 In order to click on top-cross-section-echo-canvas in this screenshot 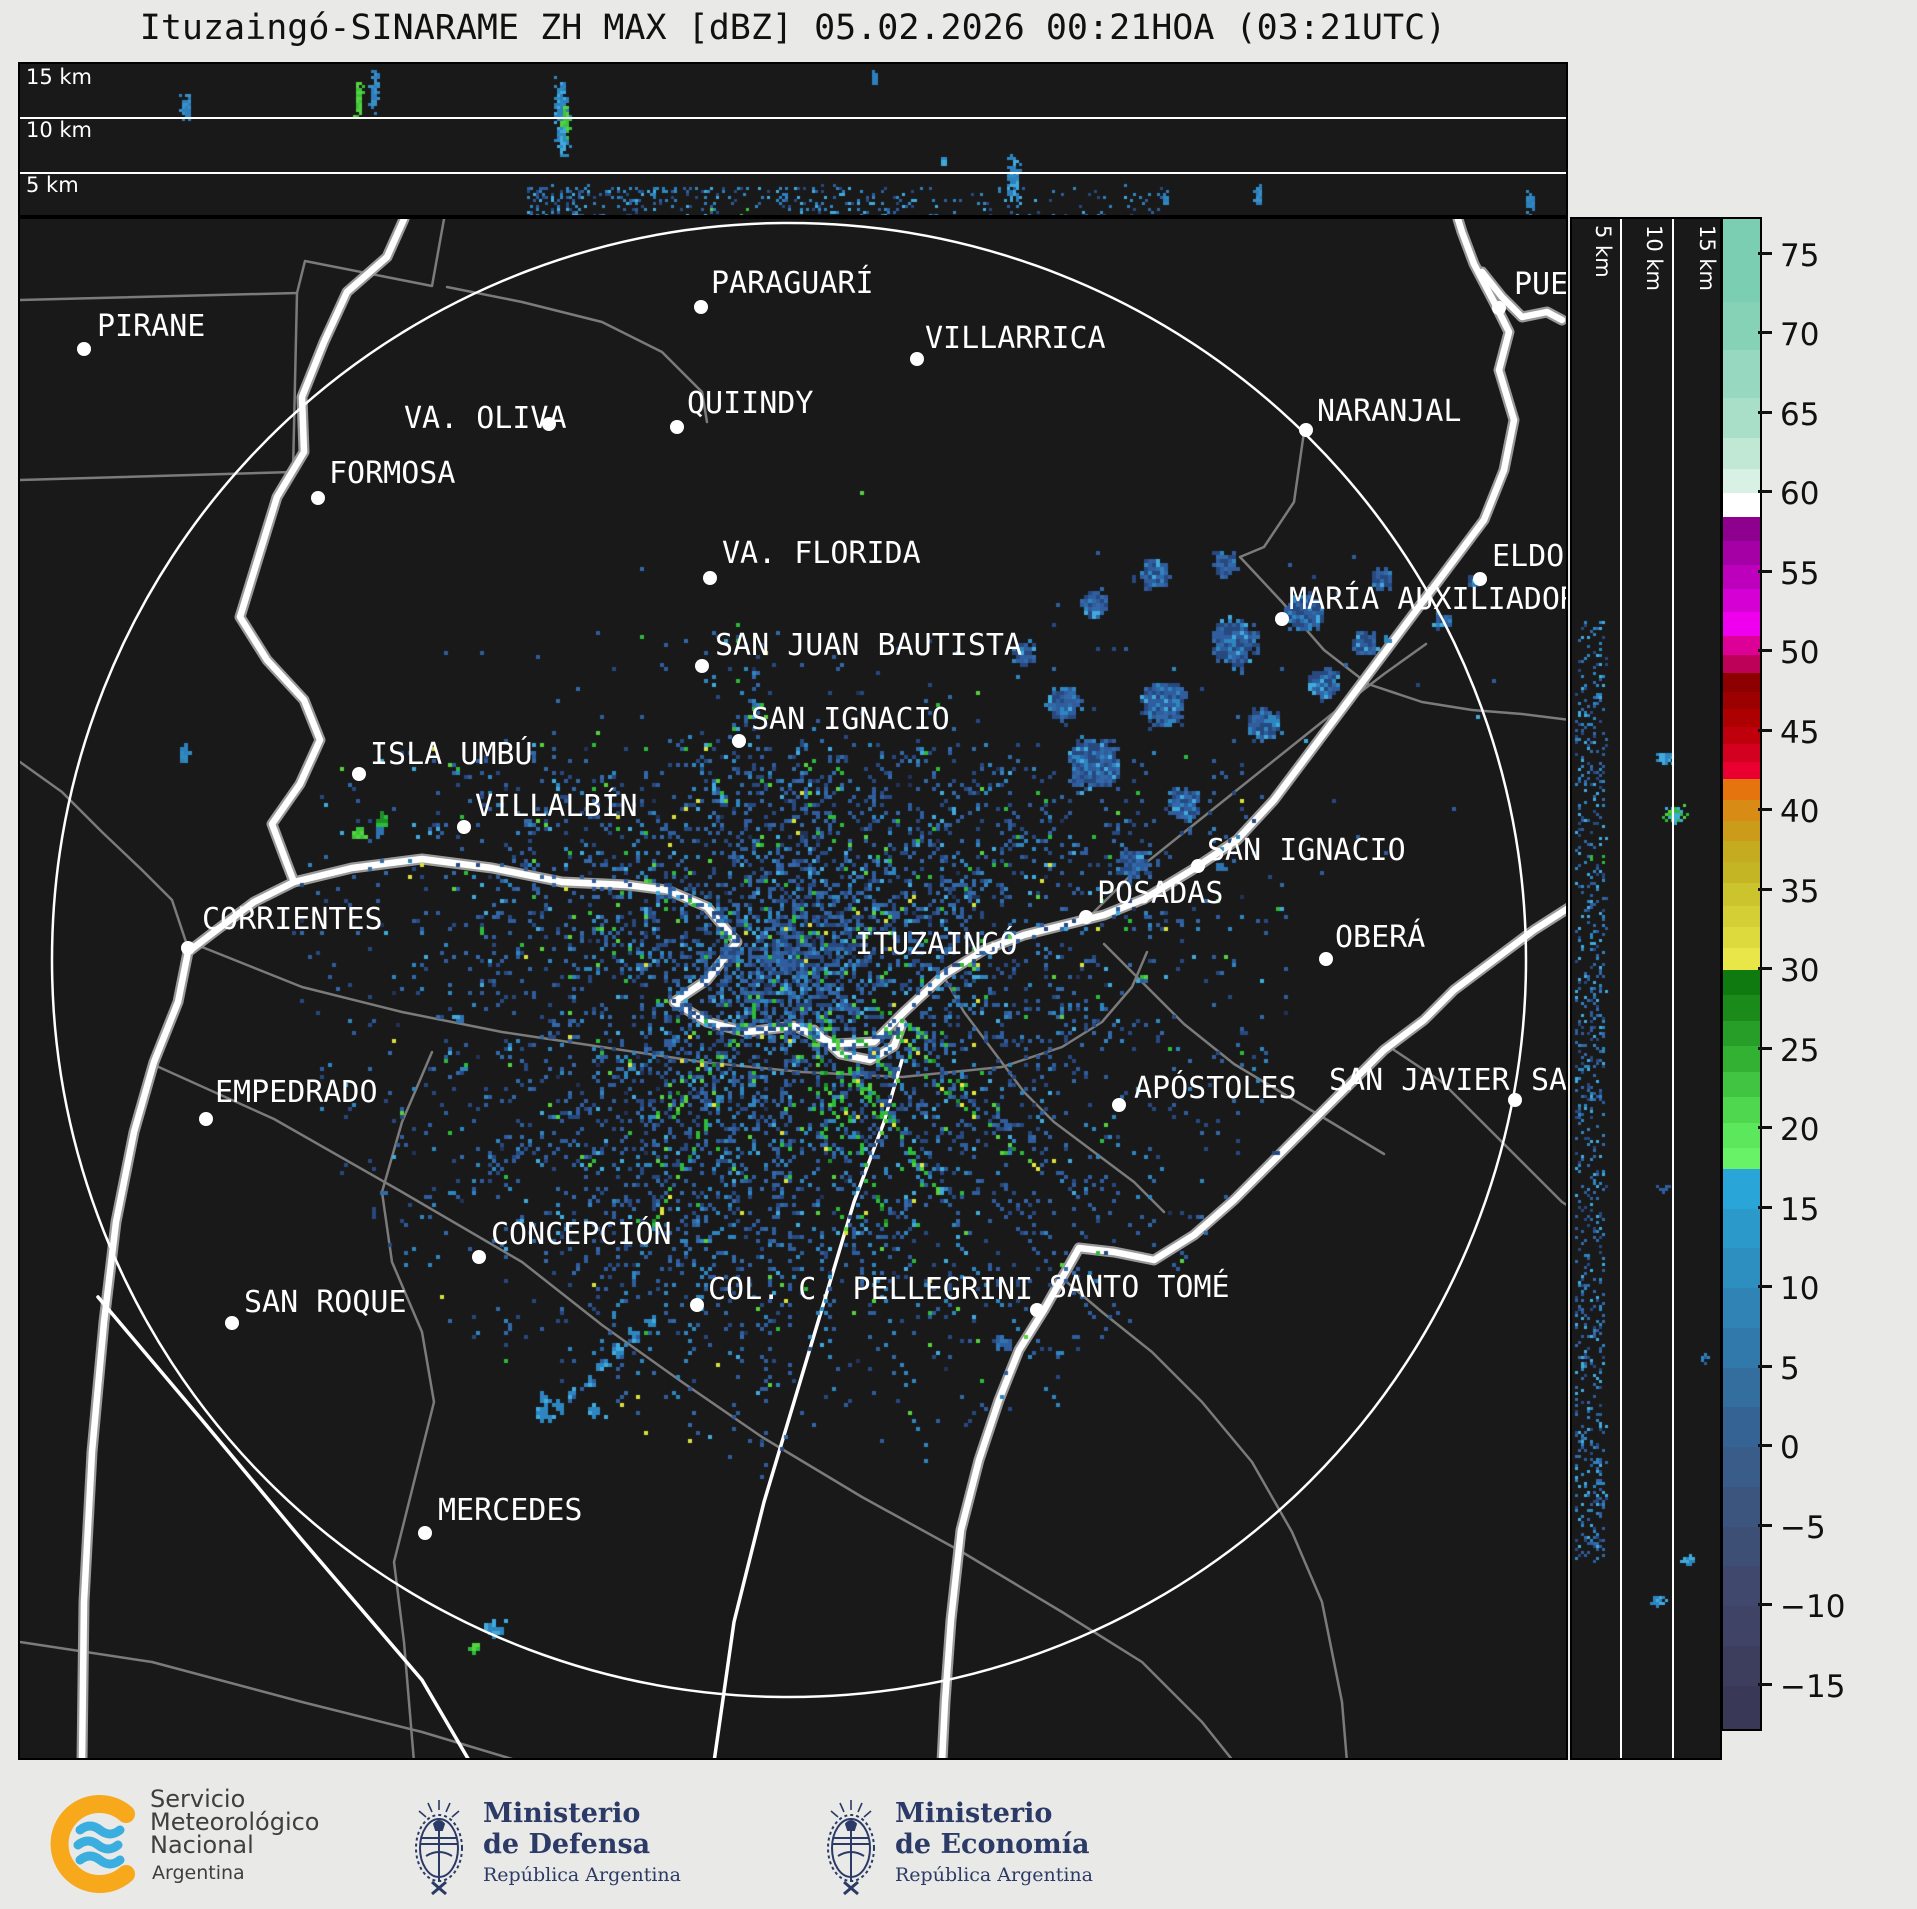, I will do `click(793, 139)`.